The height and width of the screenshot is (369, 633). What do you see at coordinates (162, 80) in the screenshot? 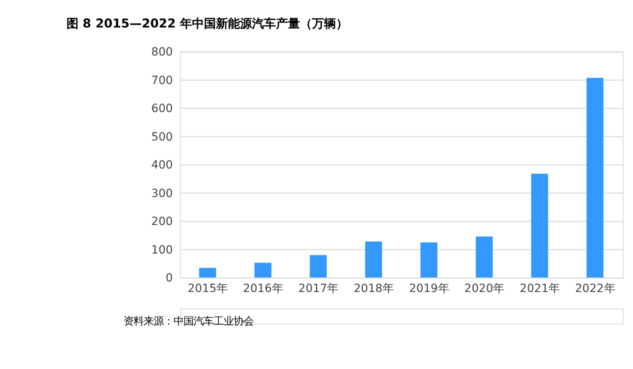
I see `y-tick-label: 700` at bounding box center [162, 80].